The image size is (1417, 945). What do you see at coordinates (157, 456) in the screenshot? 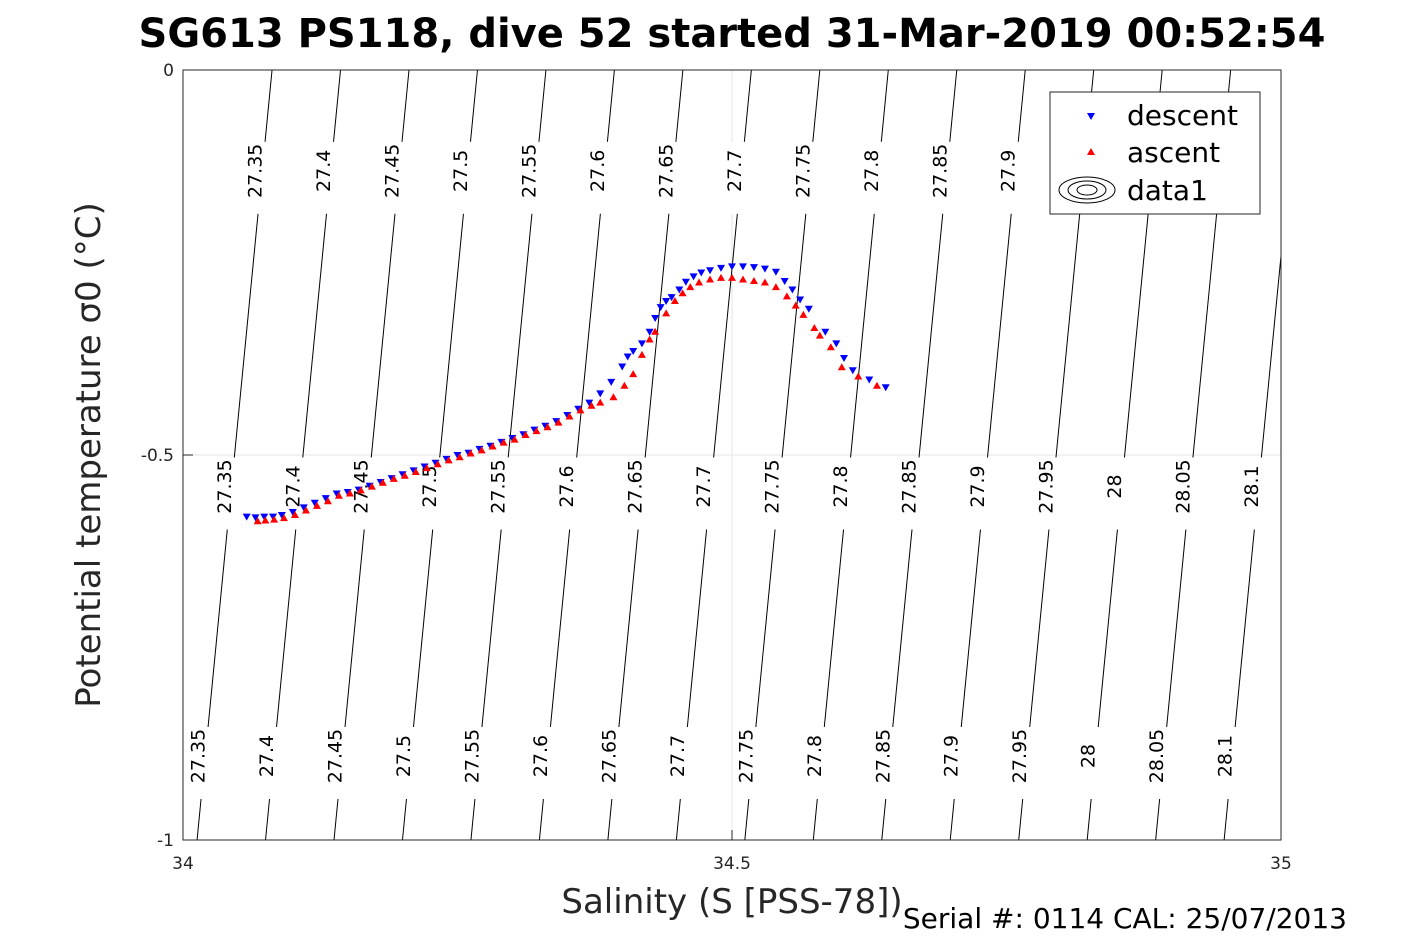
I see `y-tick-label: -0.5` at bounding box center [157, 456].